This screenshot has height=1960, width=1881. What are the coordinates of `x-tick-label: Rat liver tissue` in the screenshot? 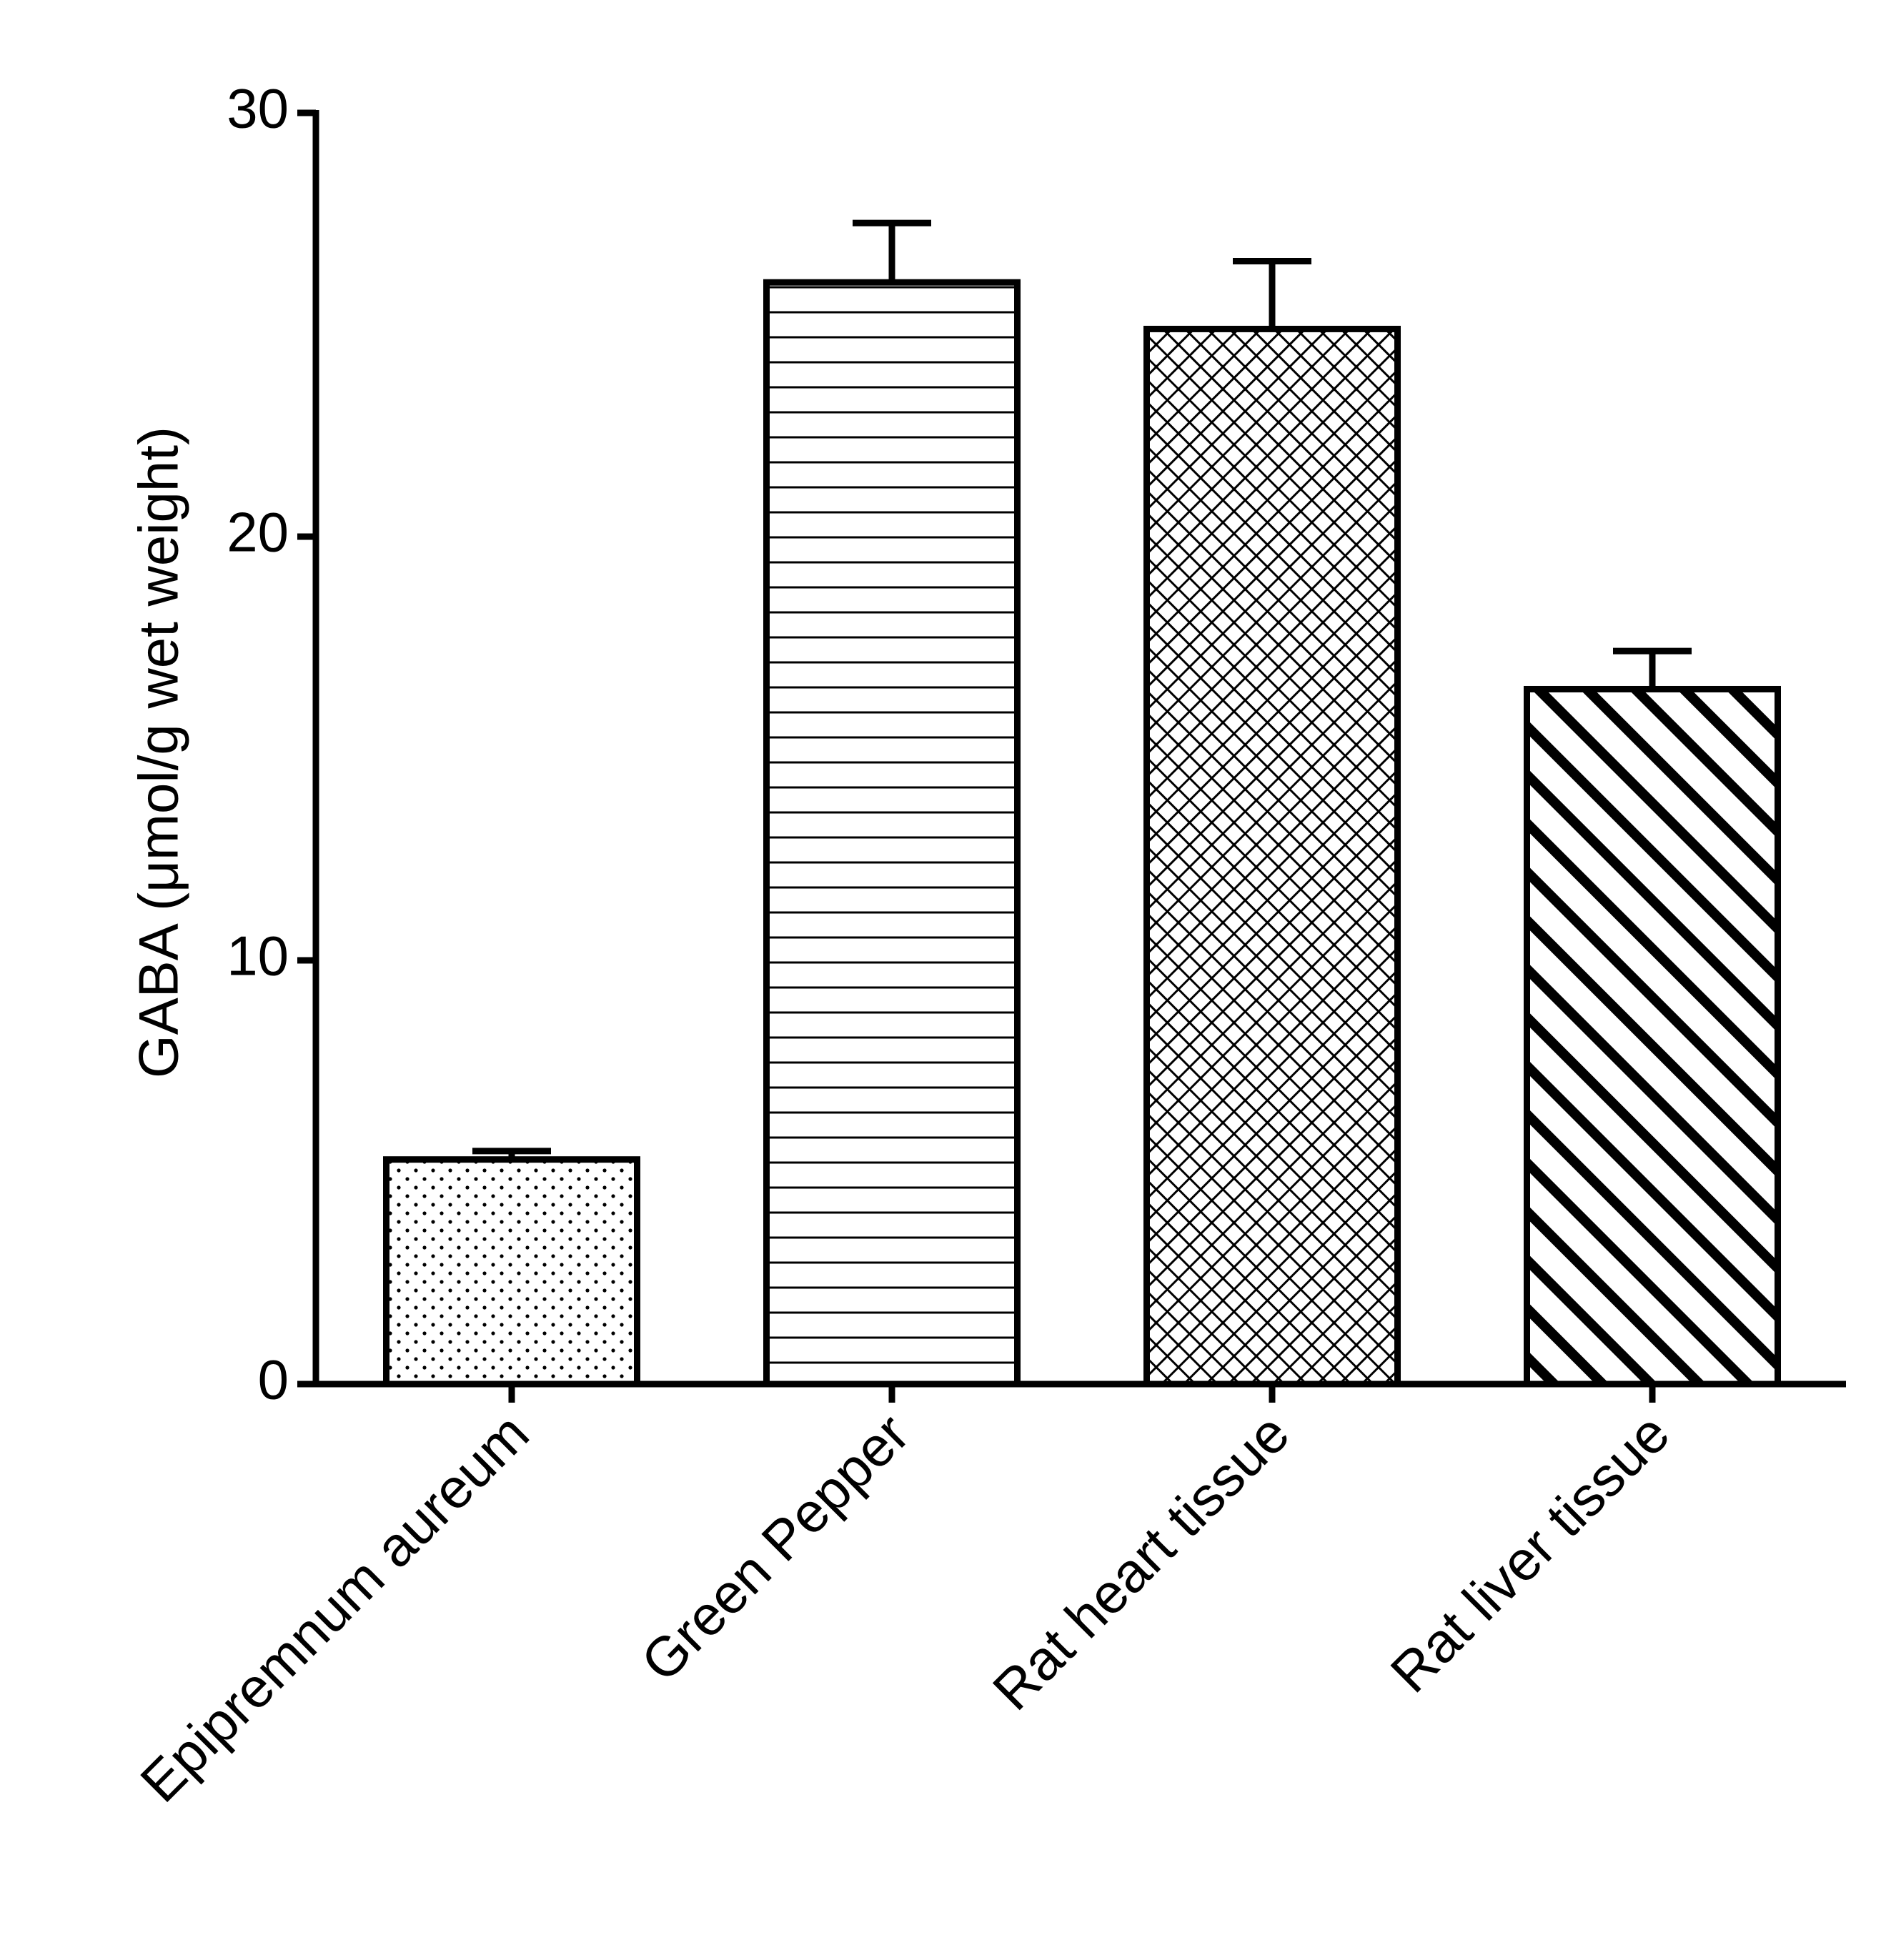 It's located at (1530, 1553).